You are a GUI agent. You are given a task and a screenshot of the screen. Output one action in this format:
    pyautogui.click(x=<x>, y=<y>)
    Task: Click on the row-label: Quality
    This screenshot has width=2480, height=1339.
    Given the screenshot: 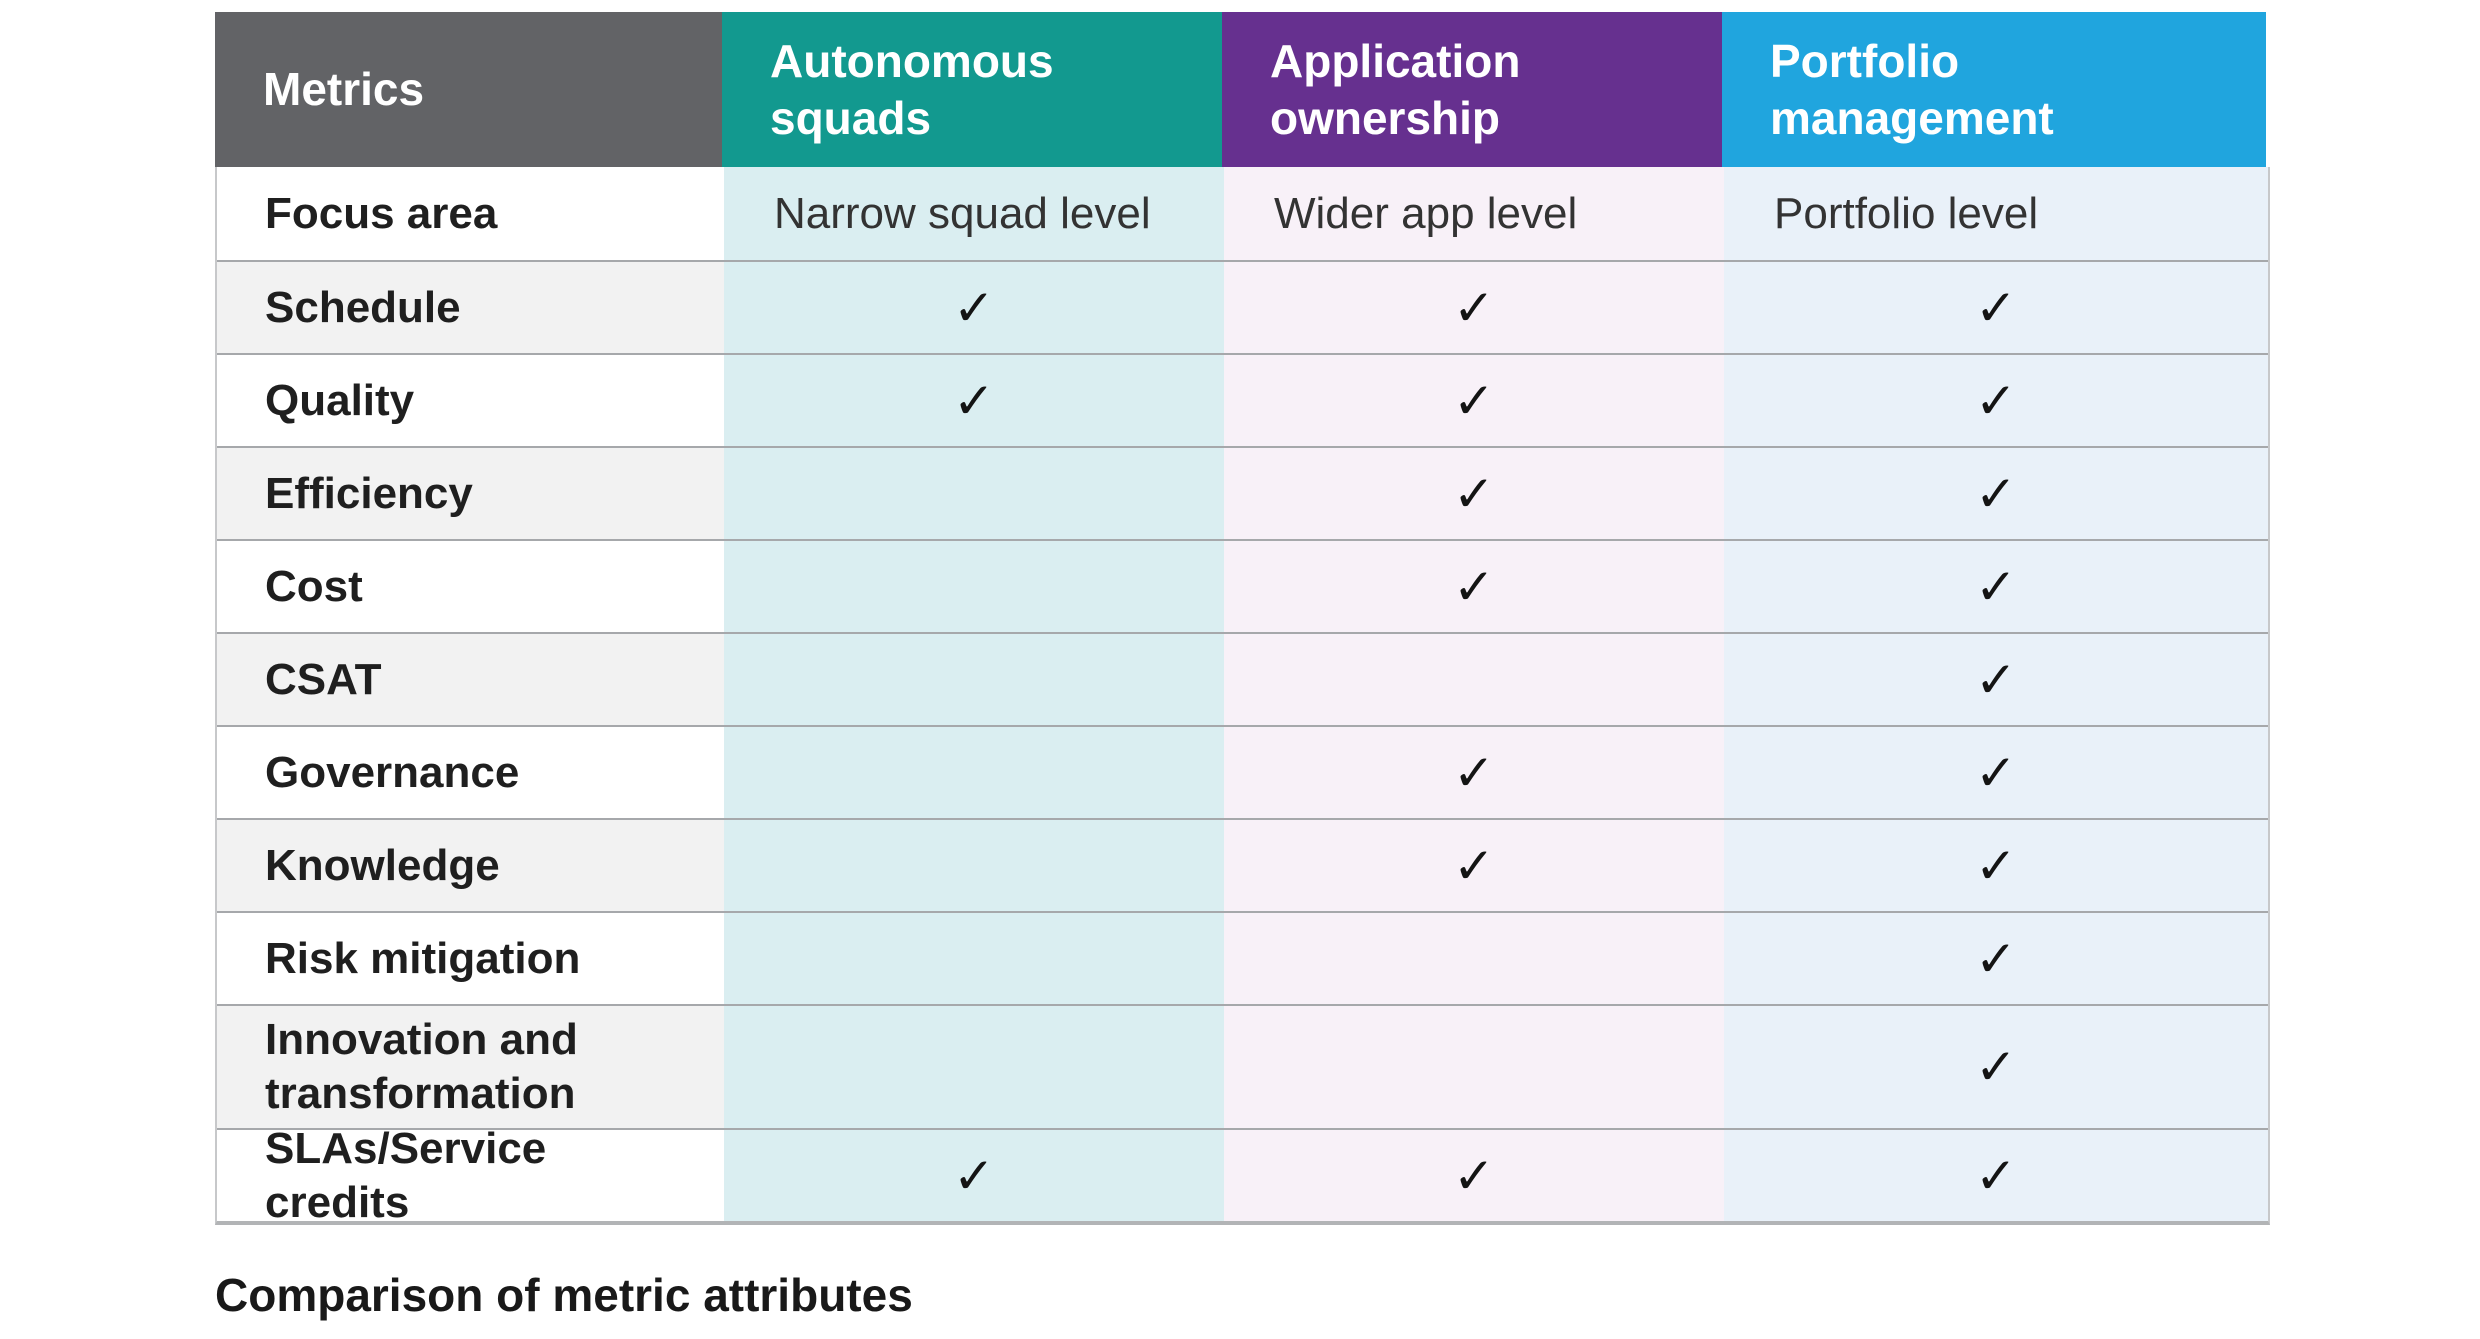 What is the action you would take?
    pyautogui.click(x=470, y=400)
    